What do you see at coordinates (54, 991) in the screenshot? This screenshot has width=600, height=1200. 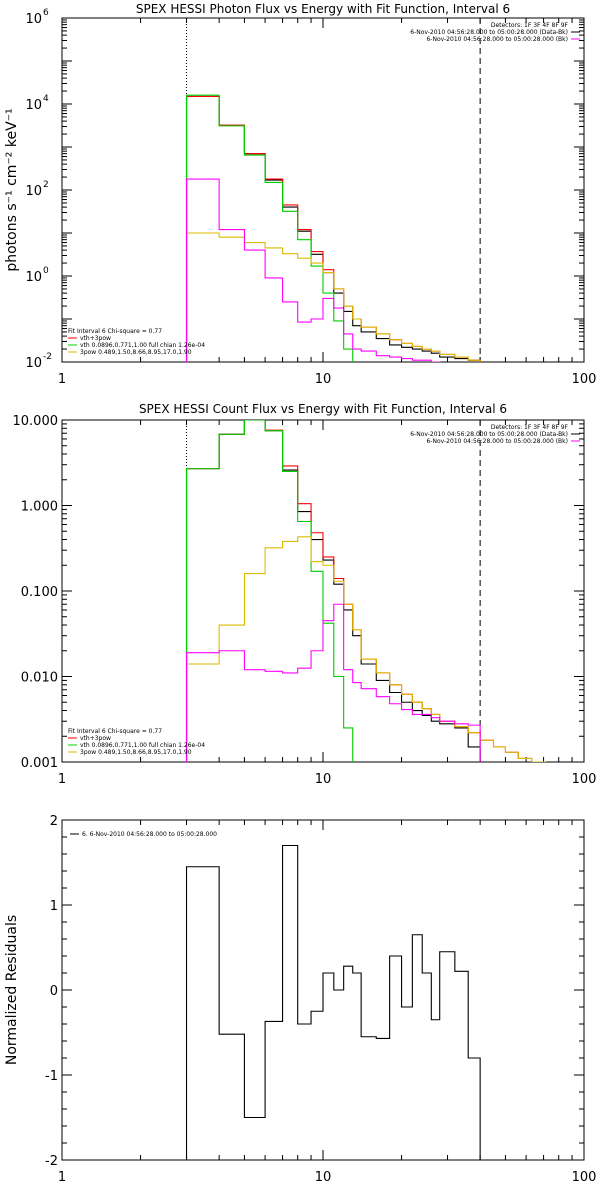 I see `y-tick-label: 0` at bounding box center [54, 991].